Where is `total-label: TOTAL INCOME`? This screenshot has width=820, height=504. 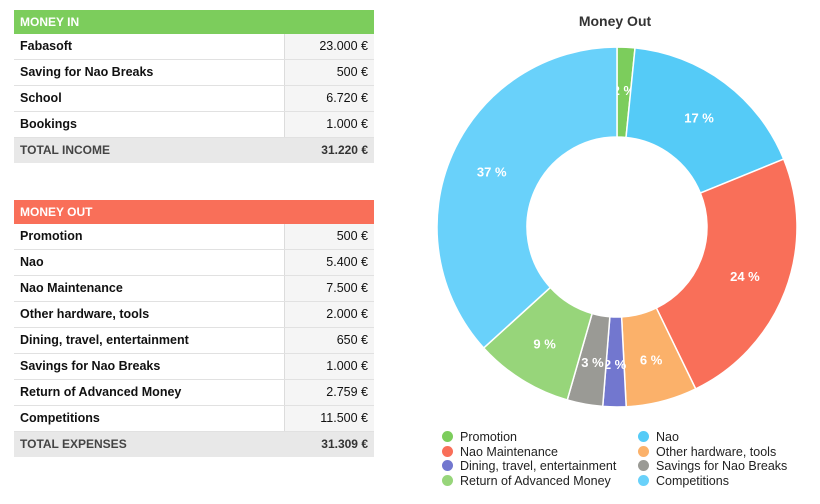 total-label: TOTAL INCOME is located at coordinates (65, 150).